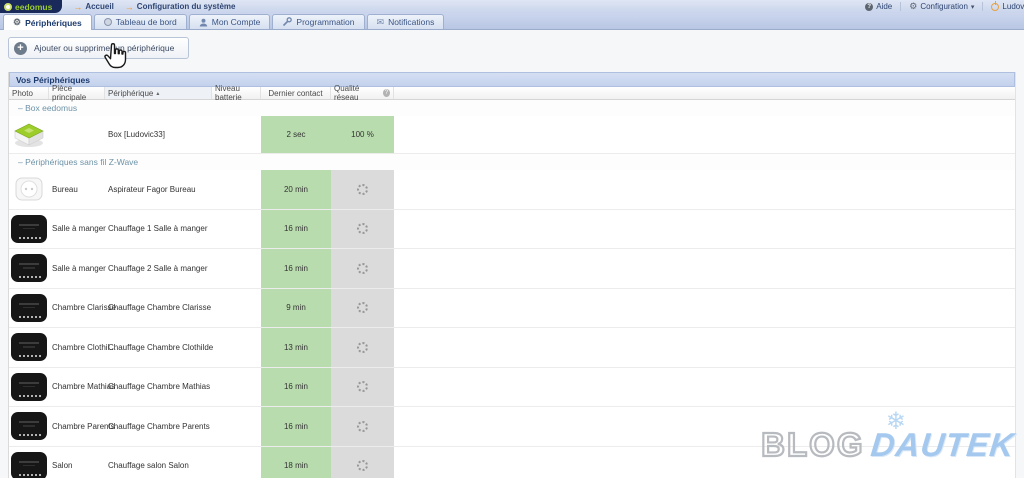  I want to click on table-title-label: Vos Périphériques, so click(53, 79).